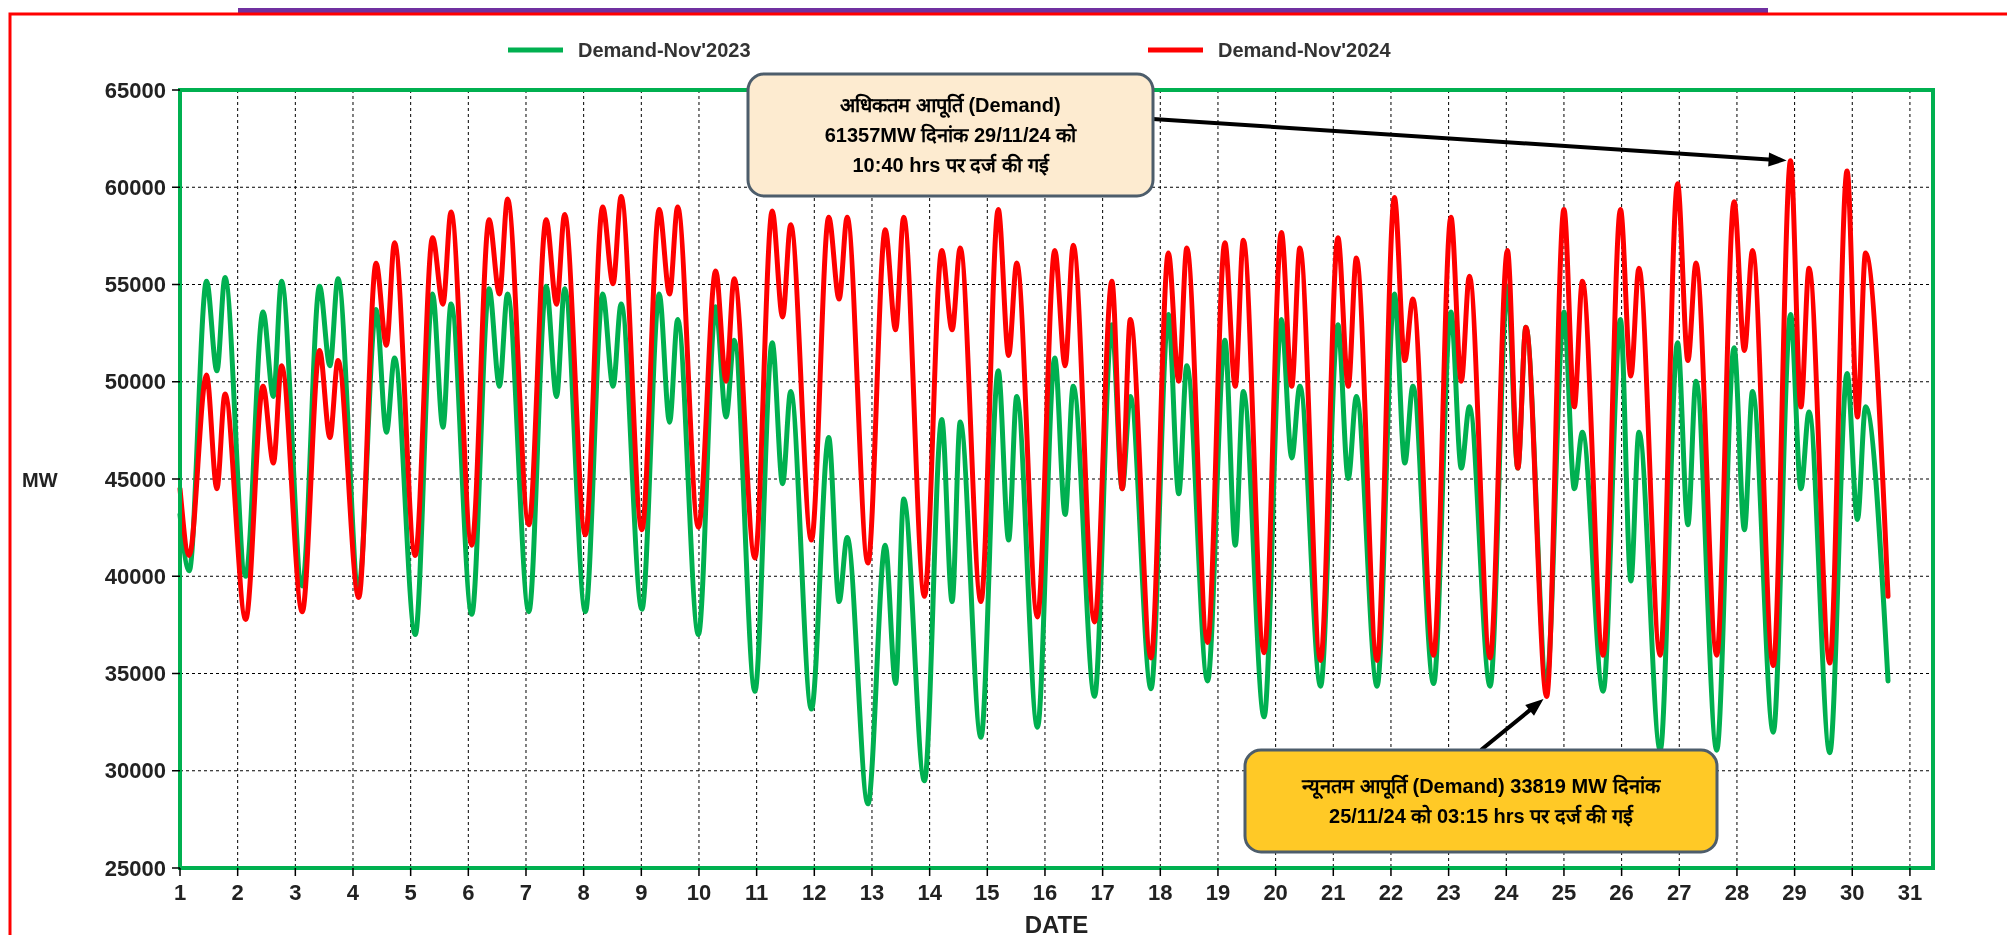  What do you see at coordinates (1045, 892) in the screenshot?
I see `x-tick-label: 16` at bounding box center [1045, 892].